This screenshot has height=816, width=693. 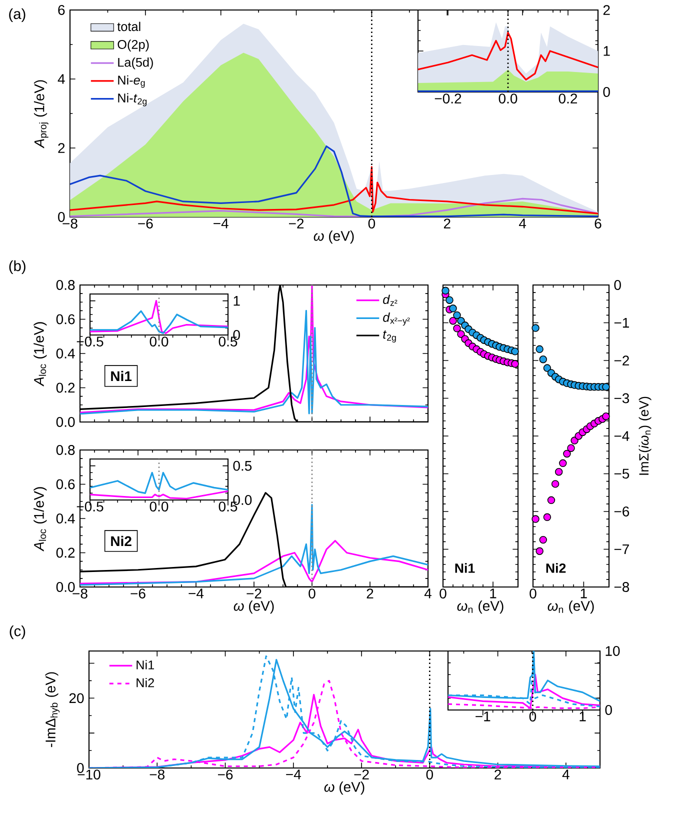 What do you see at coordinates (135, 63) in the screenshot?
I see `legend-label: La(5d)` at bounding box center [135, 63].